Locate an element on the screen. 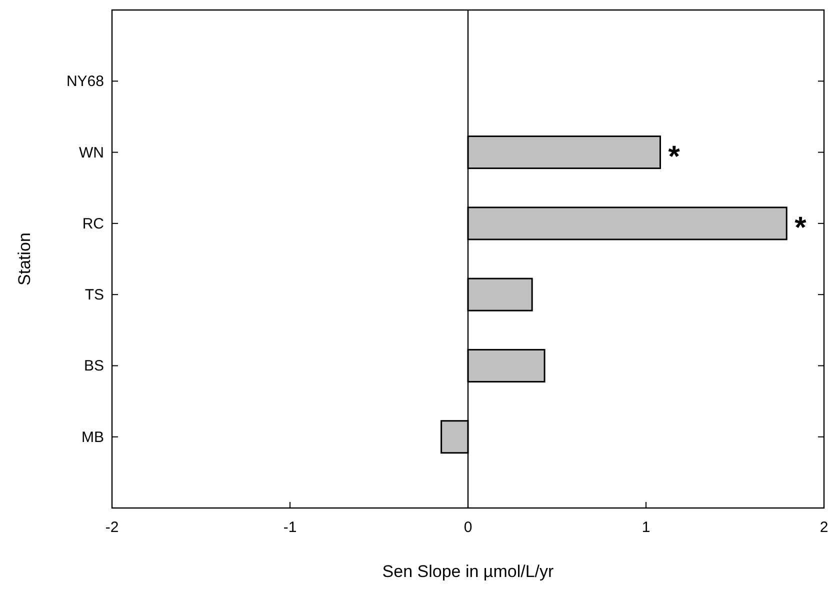 Image resolution: width=834 pixels, height=591 pixels. y-tick-label: TS is located at coordinates (94, 295).